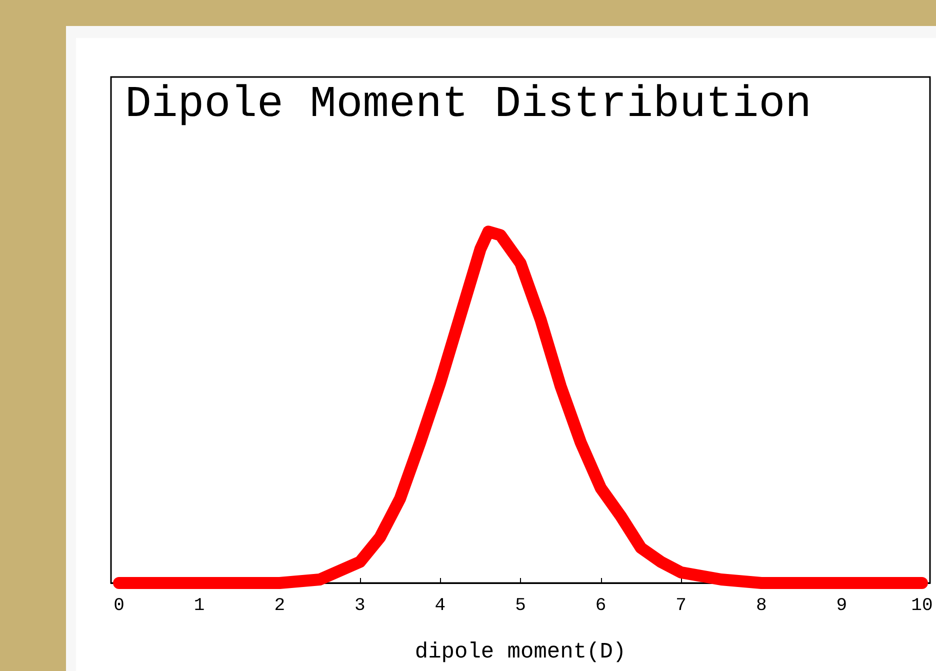  What do you see at coordinates (600, 606) in the screenshot?
I see `x-tick-label: 6` at bounding box center [600, 606].